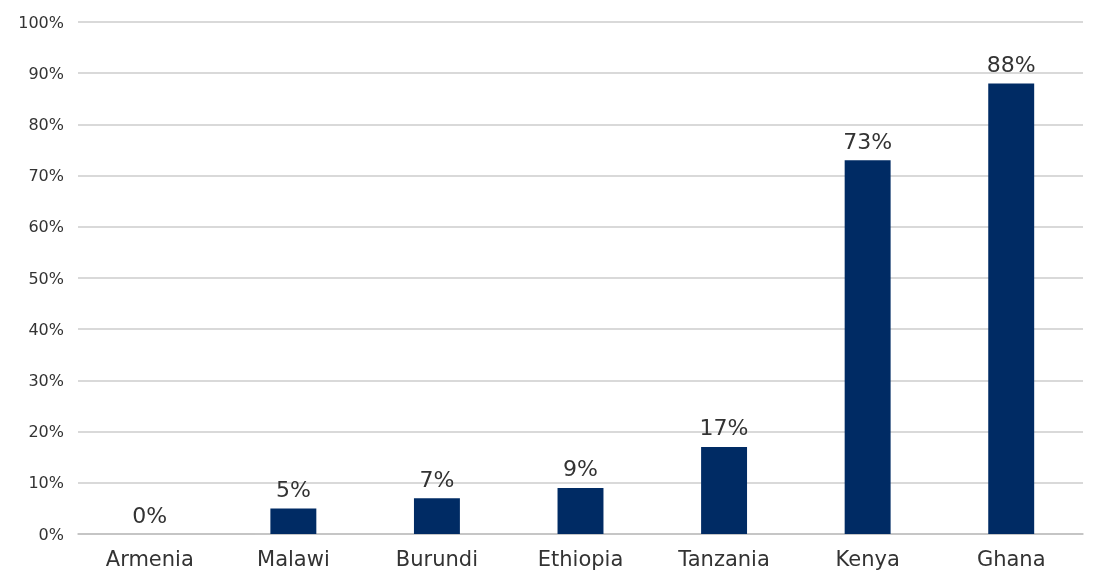 The width and height of the screenshot is (1093, 584). I want to click on y-tick-label: 40%, so click(46, 329).